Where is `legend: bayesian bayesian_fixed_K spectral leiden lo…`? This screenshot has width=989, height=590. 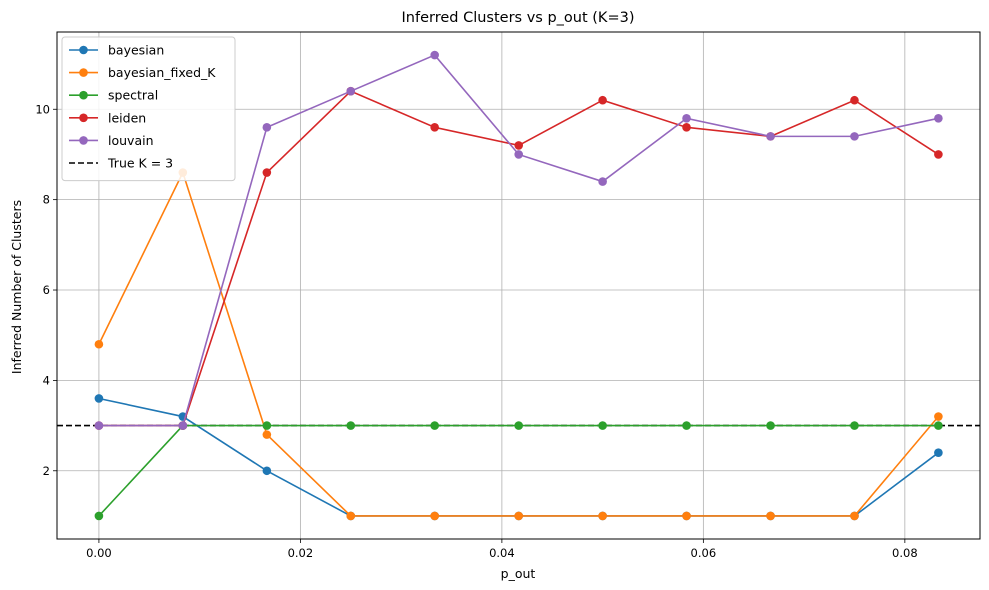 legend: bayesian bayesian_fixed_K spectral leiden lo… is located at coordinates (148, 109).